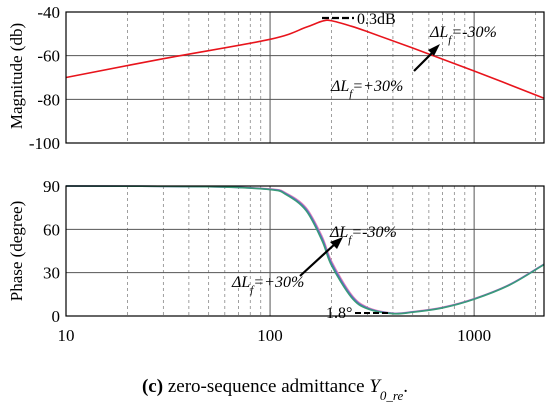 The width and height of the screenshot is (550, 407). What do you see at coordinates (474, 335) in the screenshot?
I see `x-tick-label: 1000` at bounding box center [474, 335].